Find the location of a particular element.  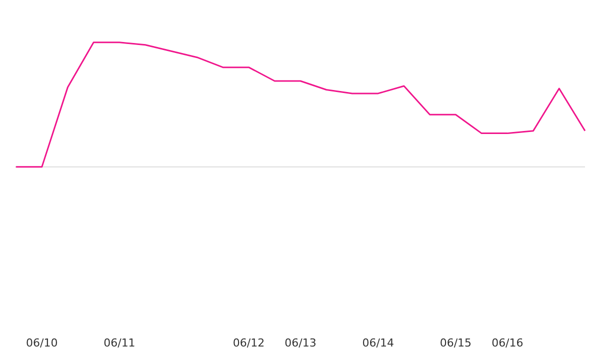

x-tick-label: 06/16 is located at coordinates (508, 343).